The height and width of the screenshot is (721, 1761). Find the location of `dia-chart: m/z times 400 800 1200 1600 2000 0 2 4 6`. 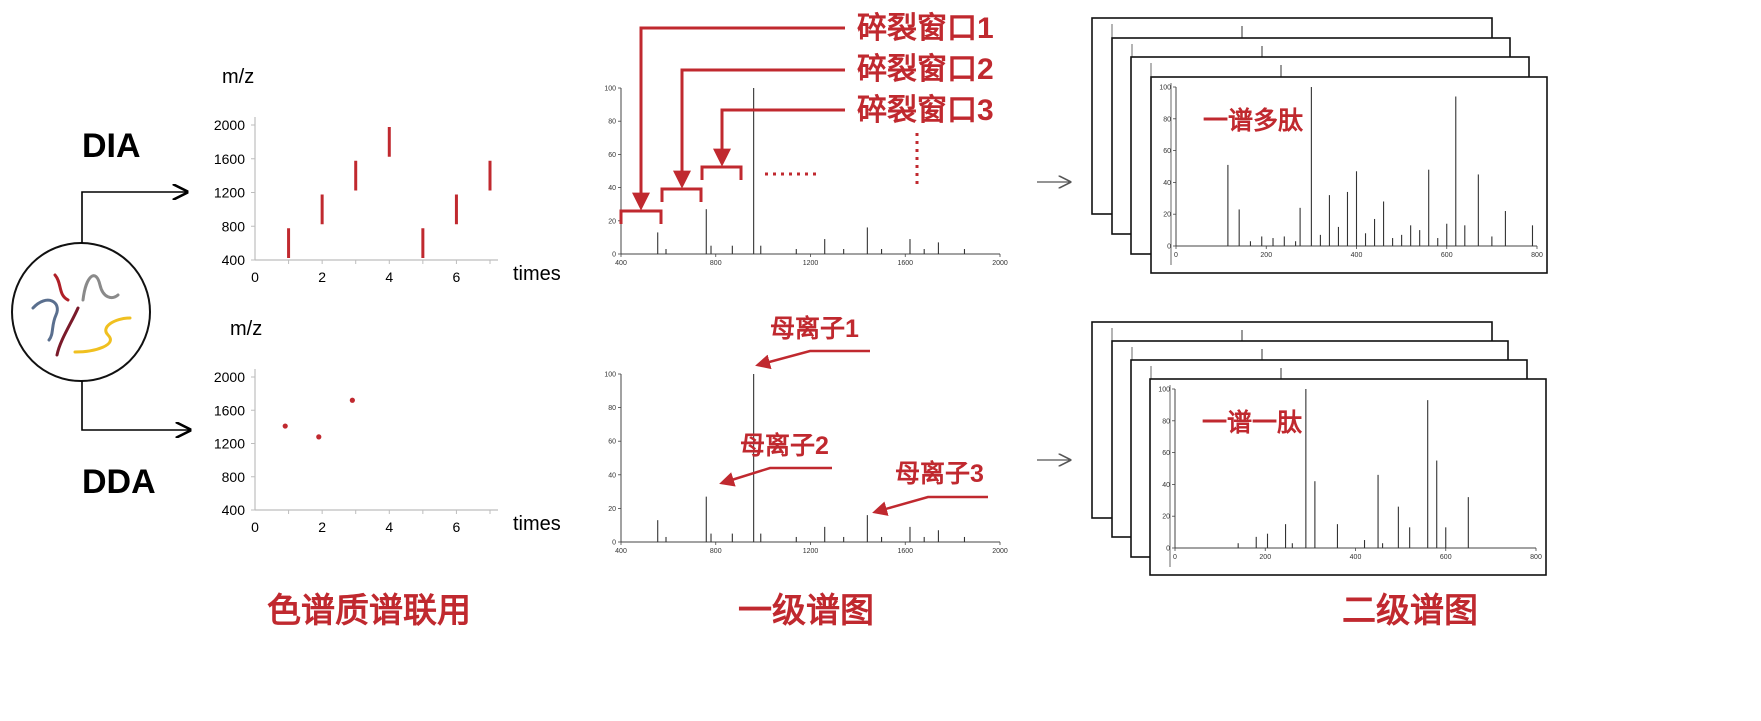

dia-chart: m/z times 400 800 1200 1600 2000 0 2 4 6 is located at coordinates (387, 175).